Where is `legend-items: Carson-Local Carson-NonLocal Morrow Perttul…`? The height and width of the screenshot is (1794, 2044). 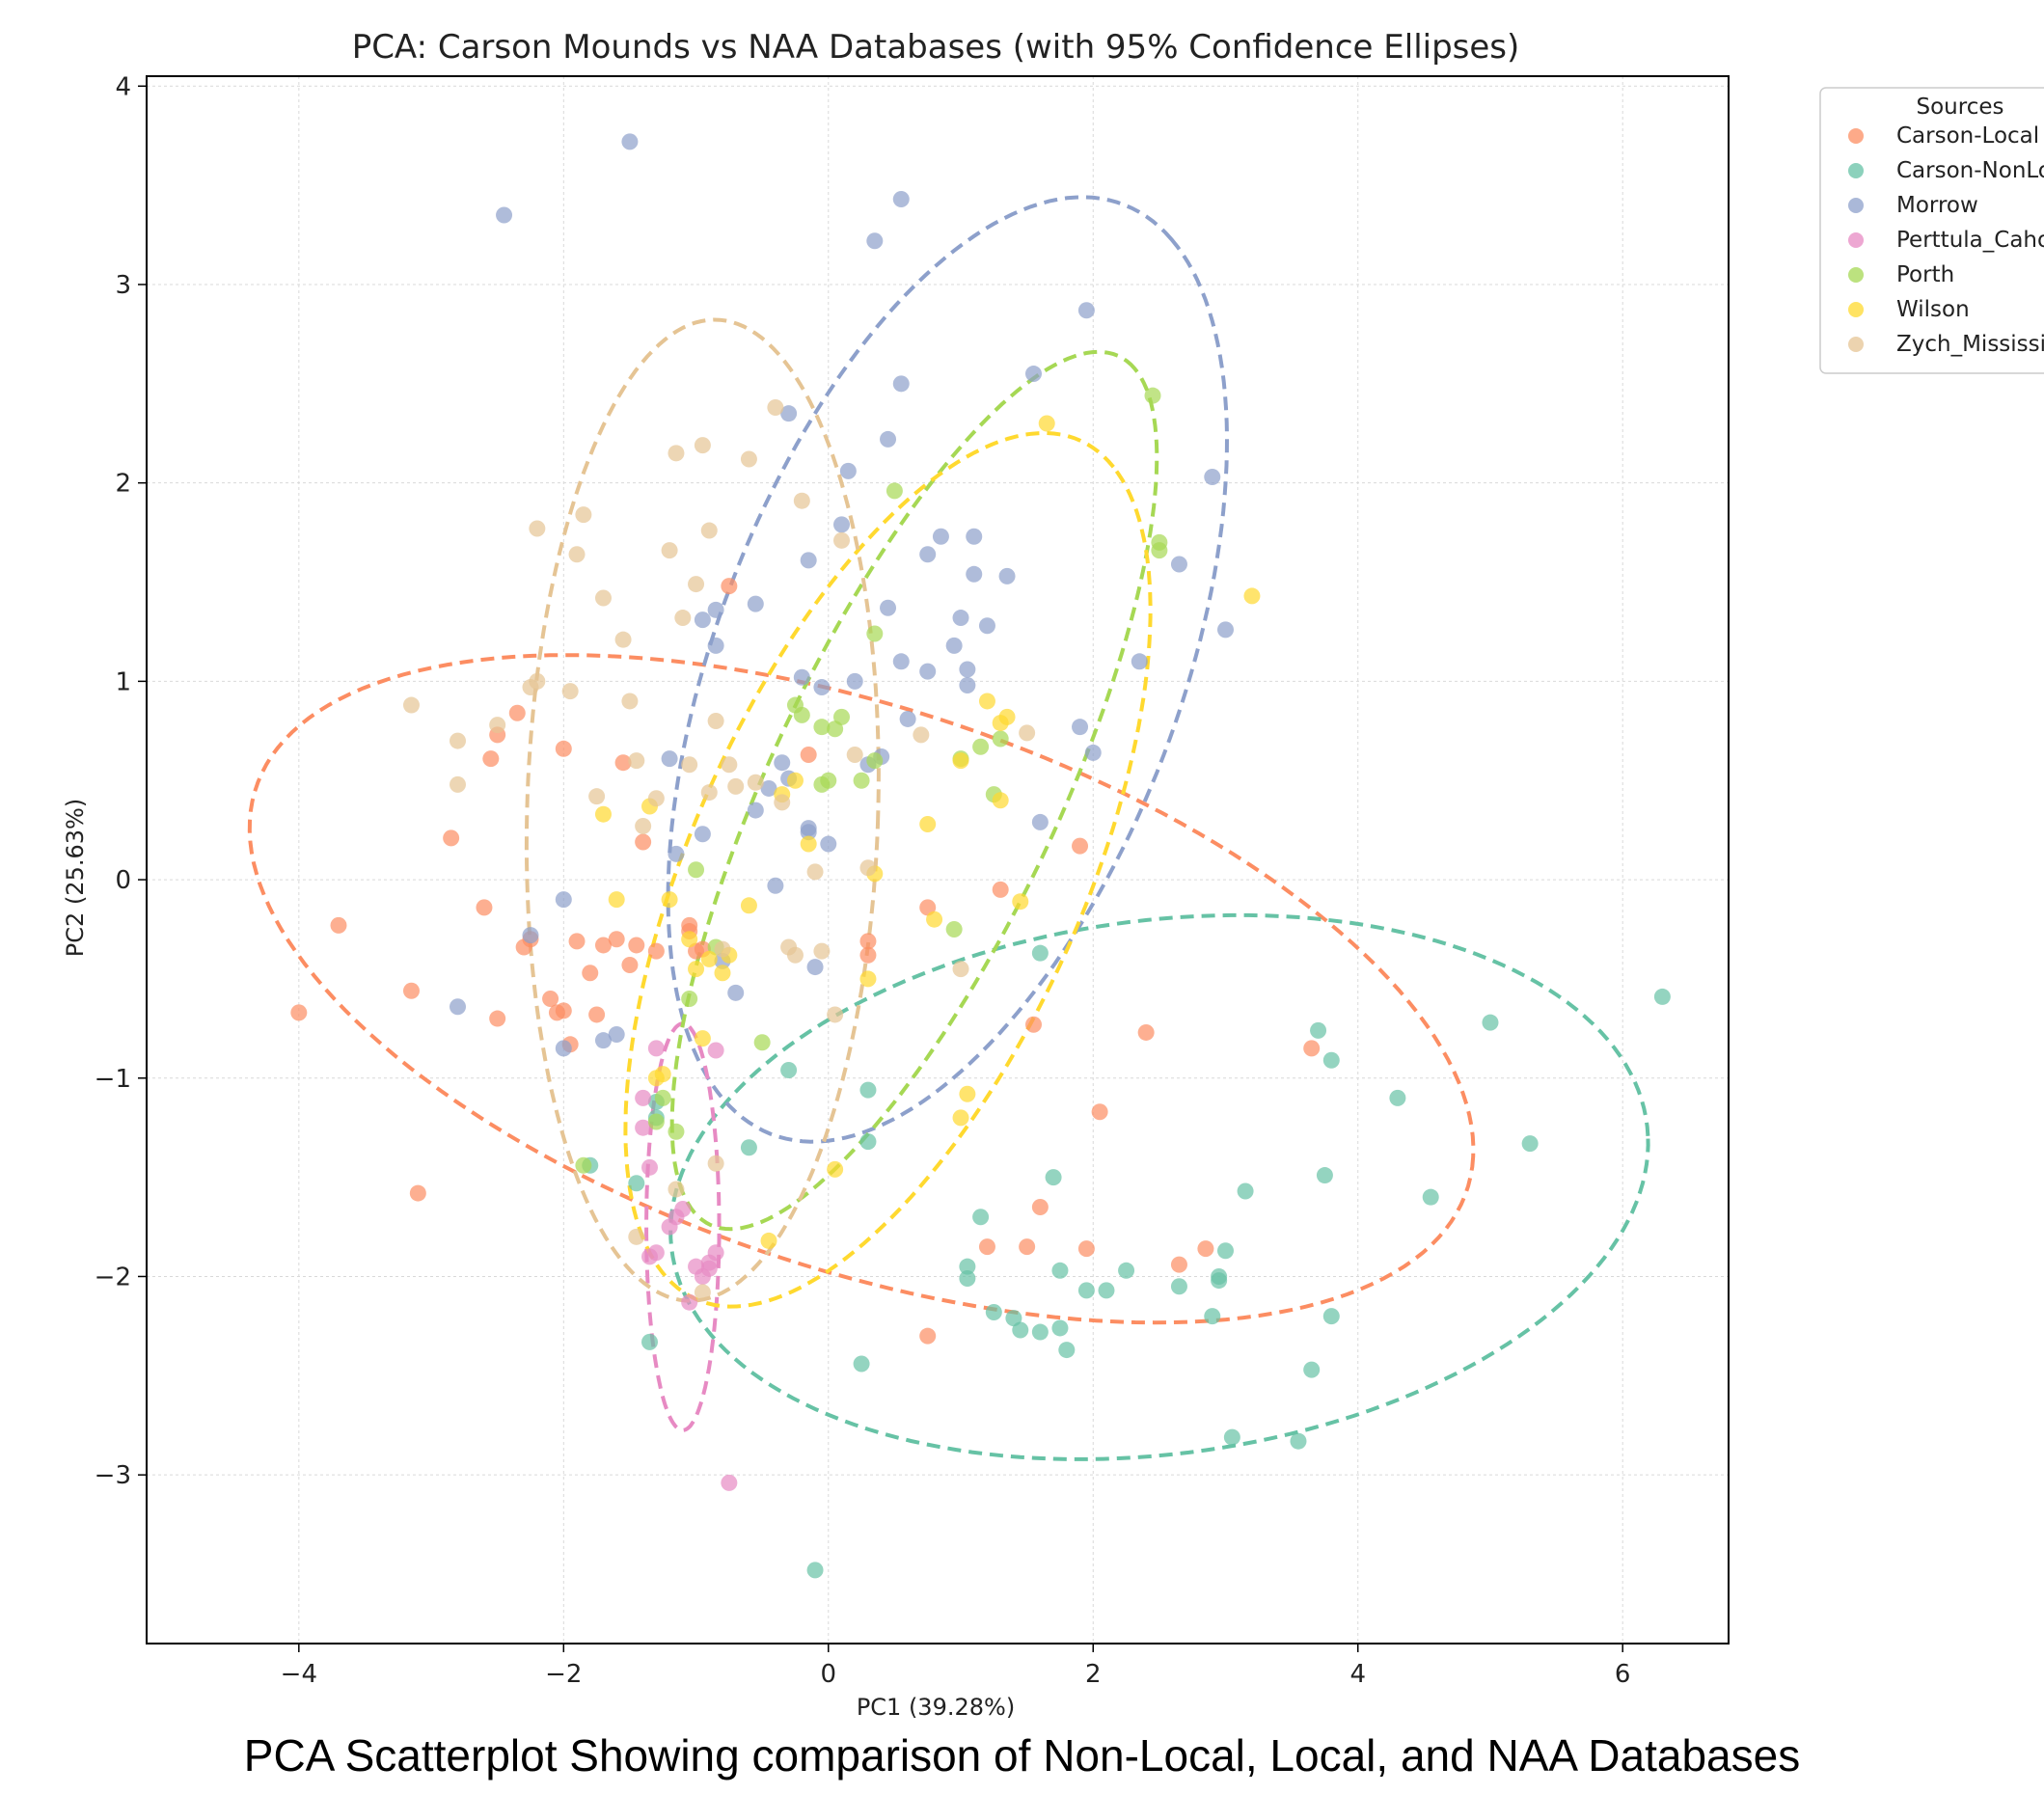
legend-items: Carson-Local Carson-NonLocal Morrow Perttul… is located at coordinates (1946, 240).